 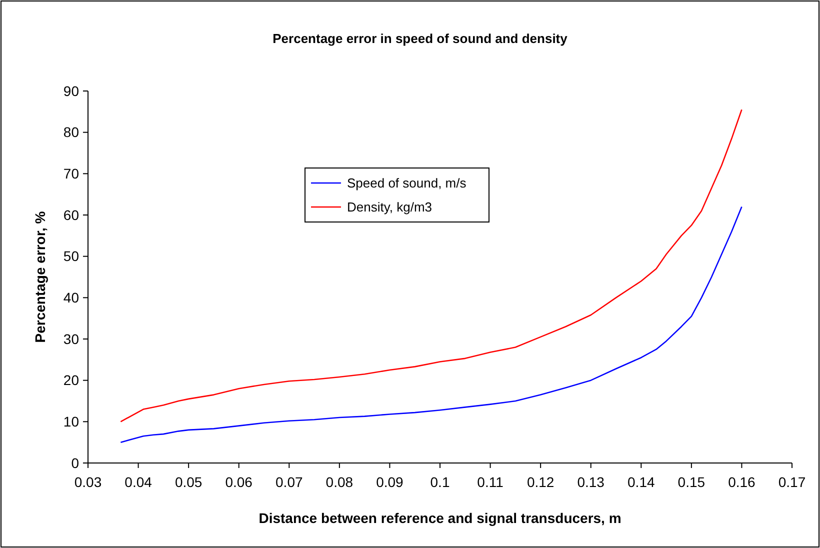 What do you see at coordinates (641, 482) in the screenshot?
I see `x-tick-label: 0.14` at bounding box center [641, 482].